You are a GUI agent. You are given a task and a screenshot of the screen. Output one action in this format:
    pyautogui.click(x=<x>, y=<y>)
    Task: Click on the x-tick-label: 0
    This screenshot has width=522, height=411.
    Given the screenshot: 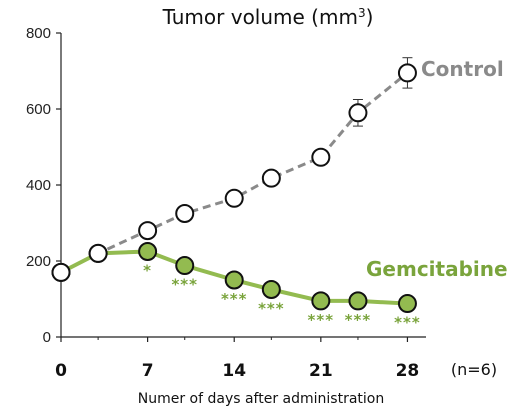 What is the action you would take?
    pyautogui.click(x=61, y=371)
    